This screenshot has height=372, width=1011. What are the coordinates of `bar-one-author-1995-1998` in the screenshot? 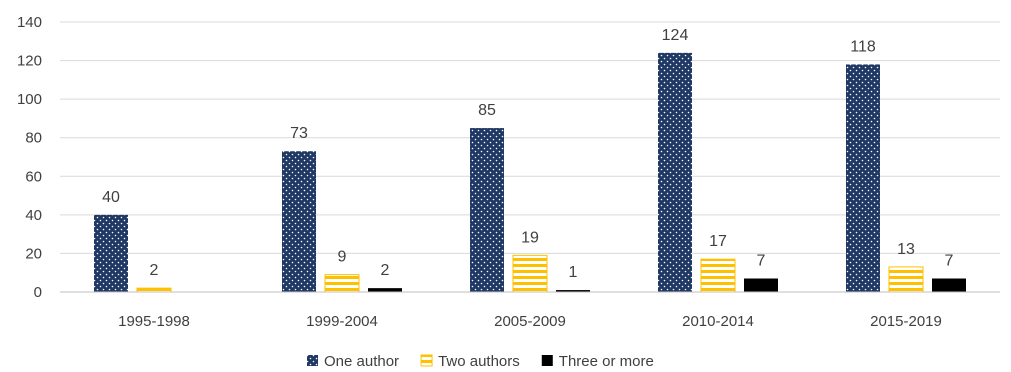 It's located at (111, 253).